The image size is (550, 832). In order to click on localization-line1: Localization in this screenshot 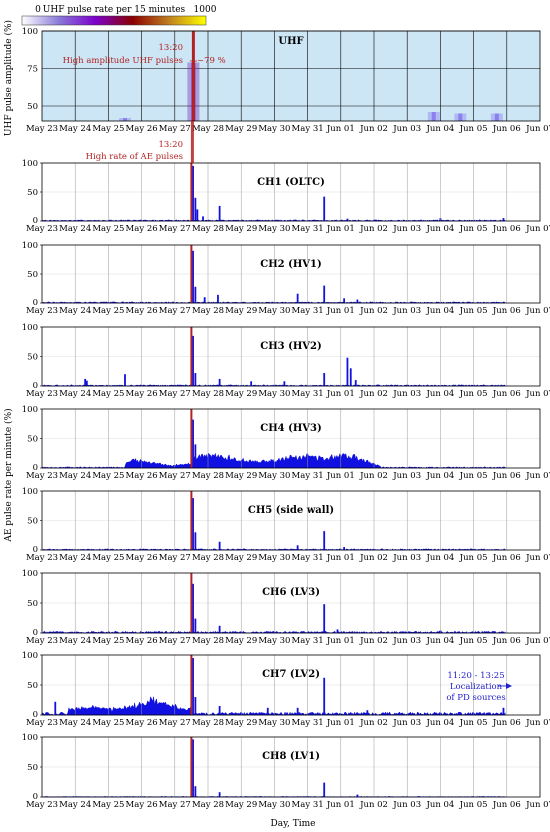, I will do `click(476, 687)`.